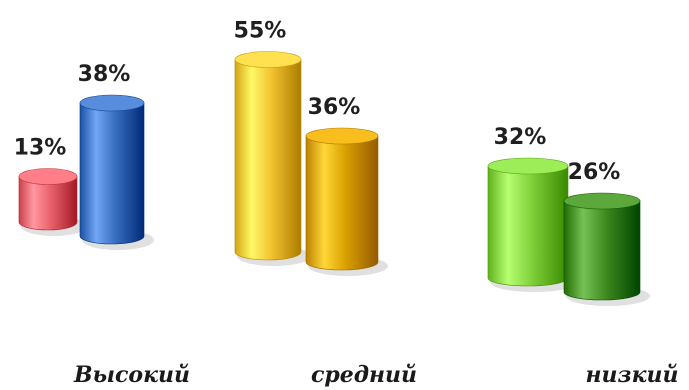  What do you see at coordinates (104, 74) in the screenshot?
I see `value-label: 38%` at bounding box center [104, 74].